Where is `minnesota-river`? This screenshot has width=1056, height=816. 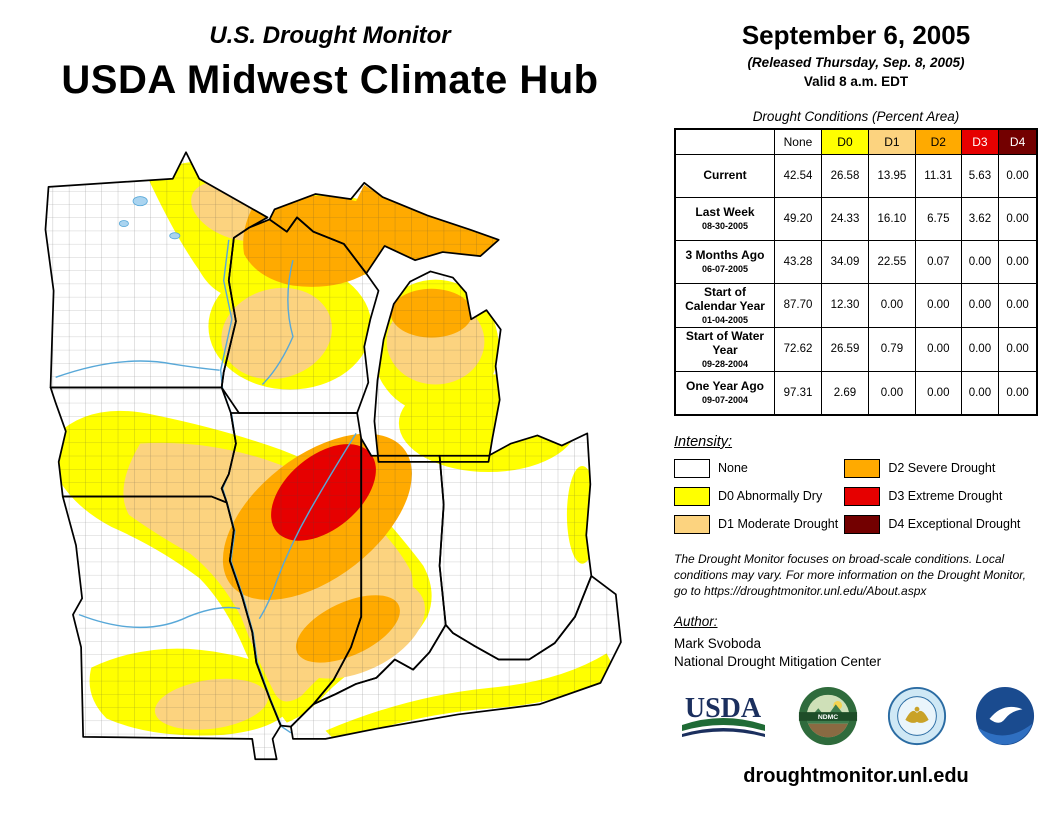
minnesota-river is located at coordinates (137, 369).